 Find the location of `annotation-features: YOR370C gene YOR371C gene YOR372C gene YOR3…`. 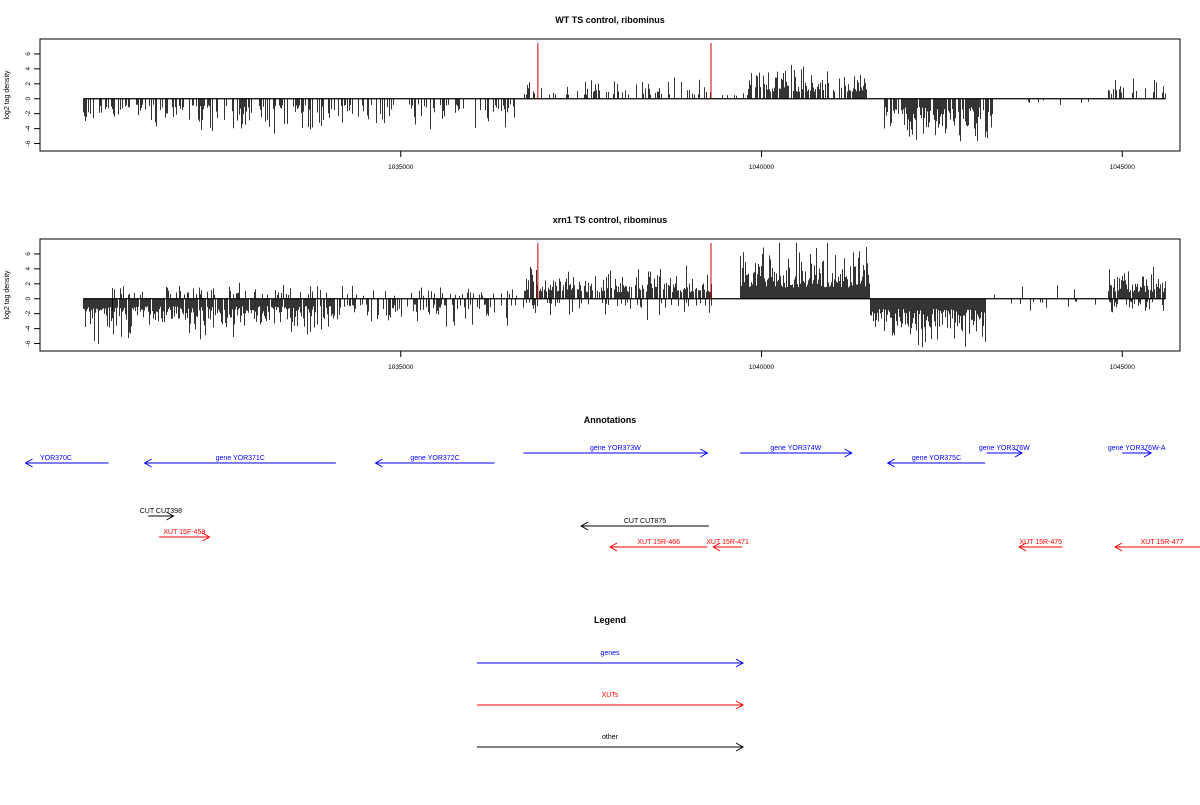

annotation-features: YOR370C gene YOR371C gene YOR372C gene YOR3… is located at coordinates (612, 498).